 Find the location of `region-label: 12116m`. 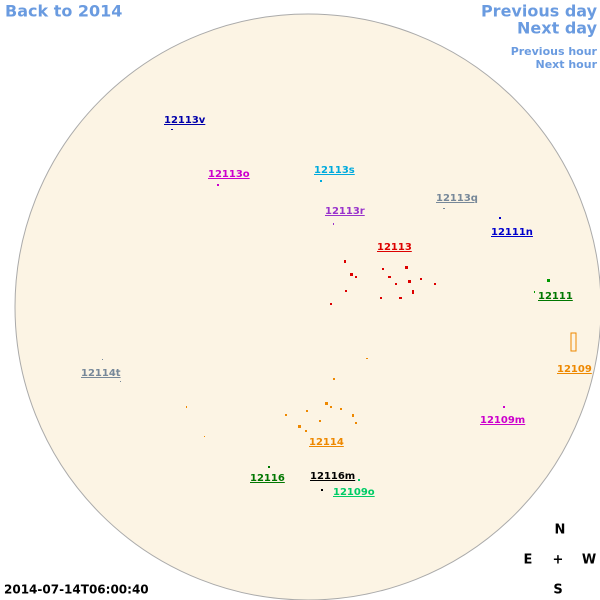

region-label: 12116m is located at coordinates (332, 476).